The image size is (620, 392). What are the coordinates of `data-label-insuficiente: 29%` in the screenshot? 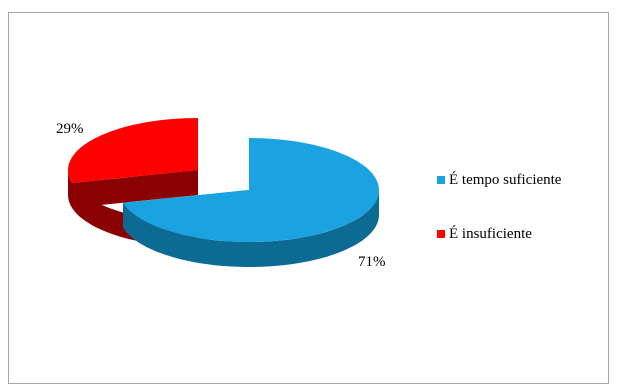 It's located at (70, 129).